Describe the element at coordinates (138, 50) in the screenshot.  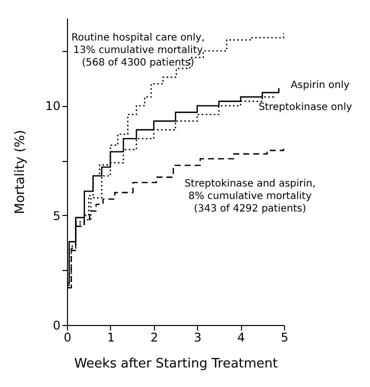
I see `annotation: Routine hospital care only, 13% cumulative mortality (568 of 4300 patients)` at that location.